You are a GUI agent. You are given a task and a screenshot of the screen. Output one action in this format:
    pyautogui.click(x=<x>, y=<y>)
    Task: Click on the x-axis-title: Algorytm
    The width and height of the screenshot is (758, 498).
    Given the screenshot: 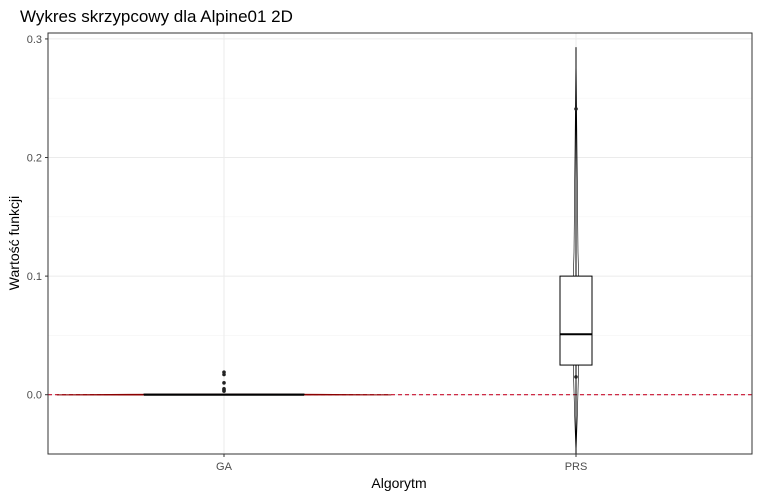 What is the action you would take?
    pyautogui.click(x=398, y=483)
    